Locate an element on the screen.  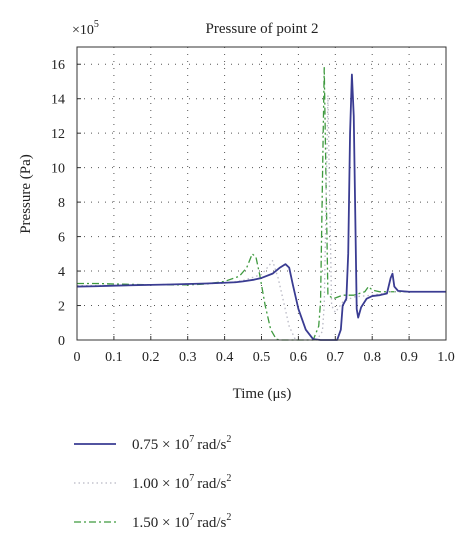
legend-label: 1.50 × 107 rad/s2 is located at coordinates (181, 521).